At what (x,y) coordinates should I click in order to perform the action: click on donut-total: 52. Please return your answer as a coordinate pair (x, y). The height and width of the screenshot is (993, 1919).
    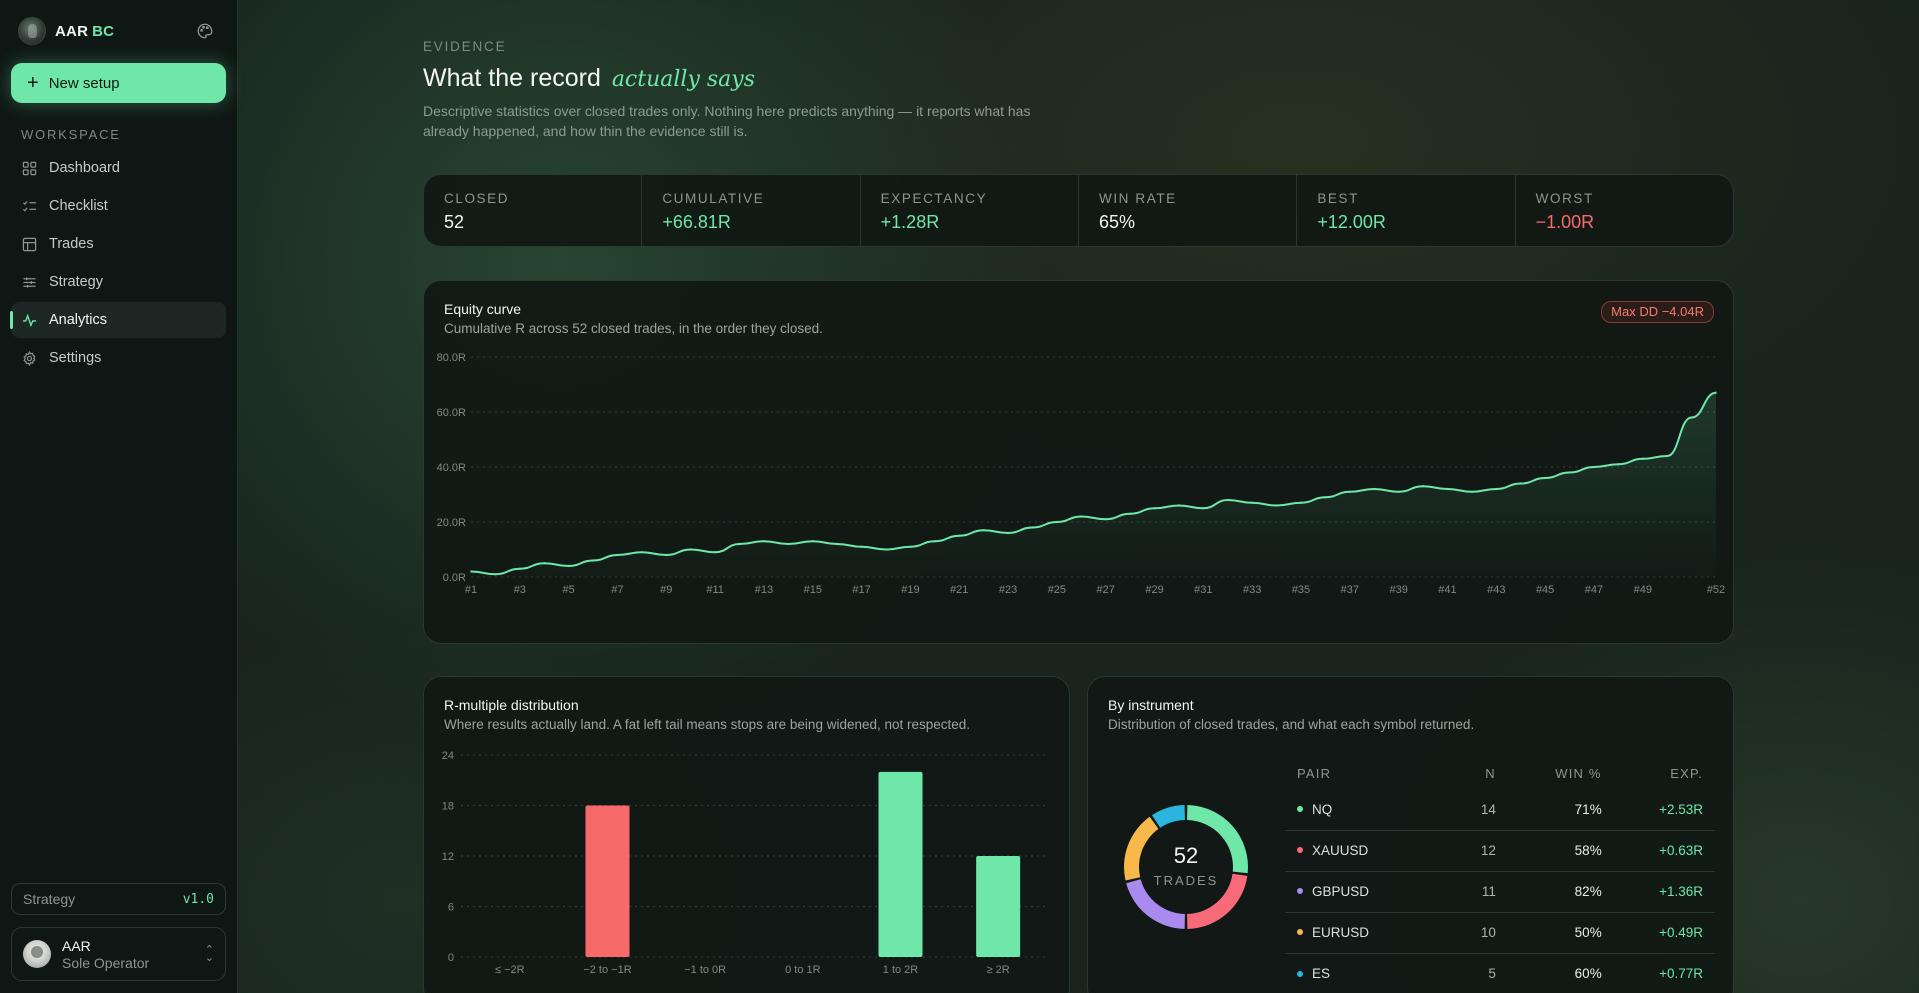
    Looking at the image, I should click on (1186, 855).